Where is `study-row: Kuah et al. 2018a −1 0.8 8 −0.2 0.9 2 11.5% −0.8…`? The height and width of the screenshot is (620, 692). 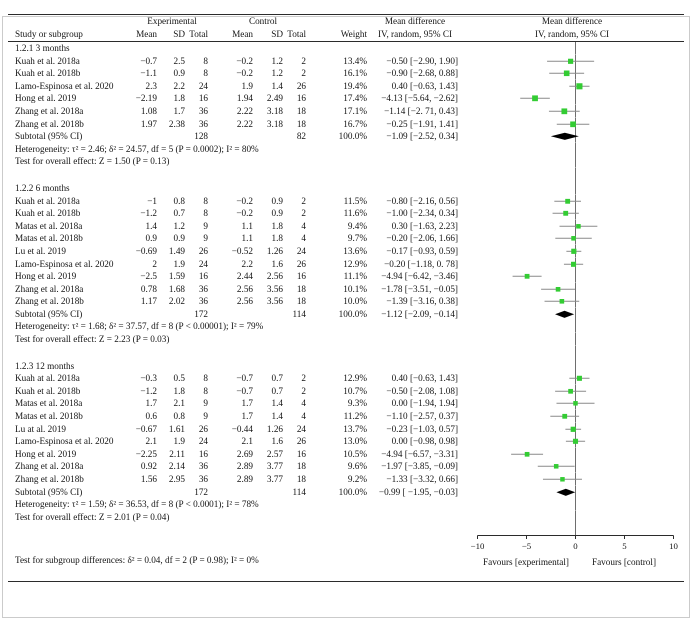 study-row: Kuah et al. 2018a −1 0.8 8 −0.2 0.9 2 11.5% −0.8… is located at coordinates (346, 201).